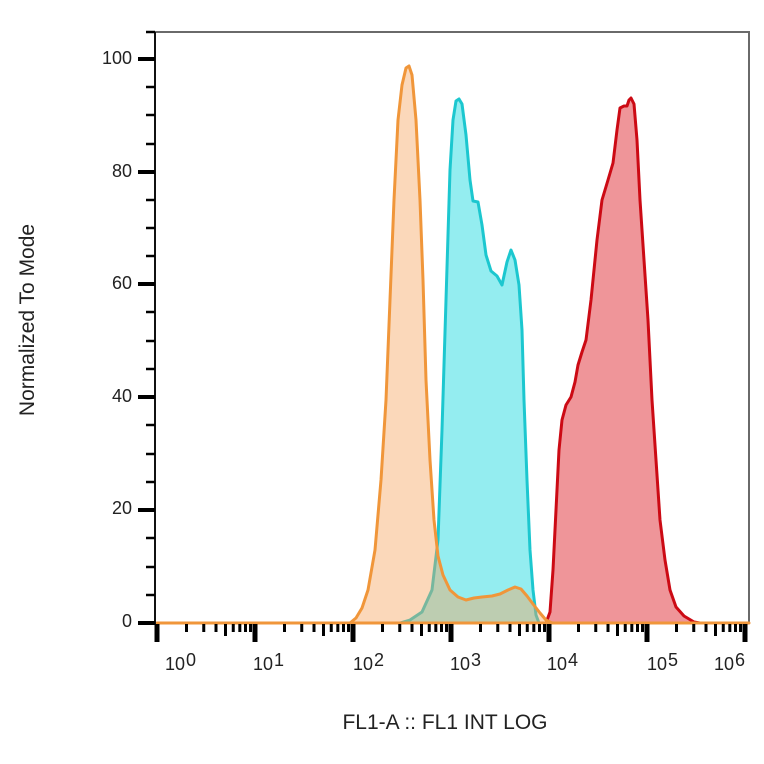 The image size is (764, 764). Describe the element at coordinates (146, 327) in the screenshot. I see `y-axis-ticks` at that location.